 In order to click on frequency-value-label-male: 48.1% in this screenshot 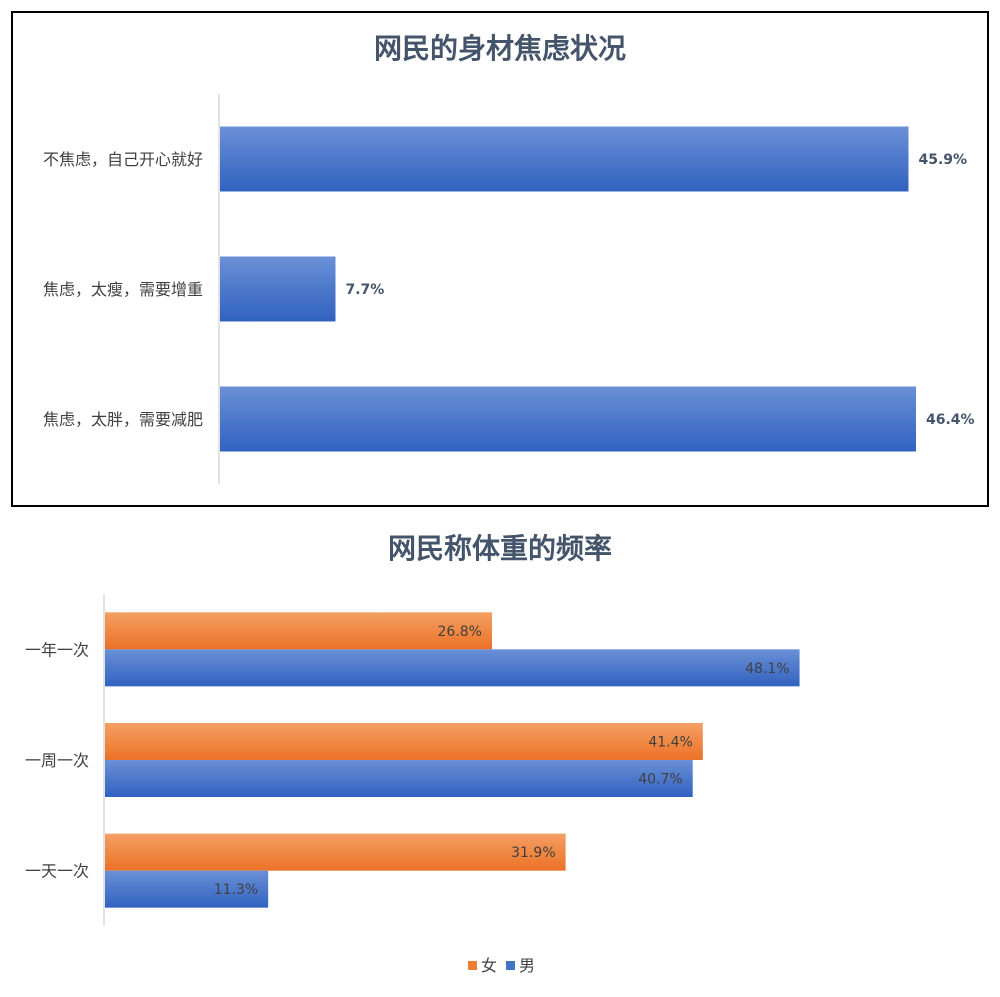, I will do `click(767, 669)`.